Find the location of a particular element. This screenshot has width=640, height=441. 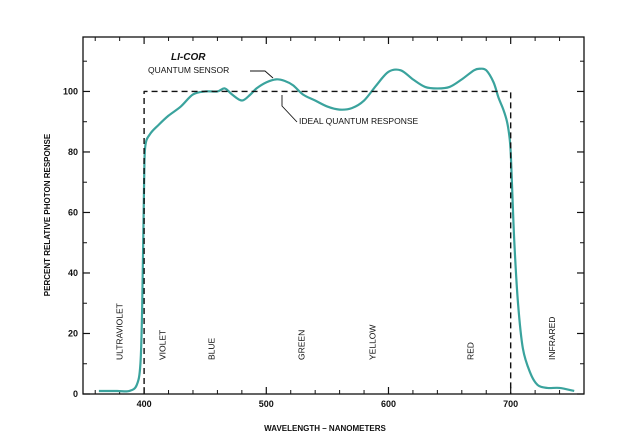

x-tick-label: 400 is located at coordinates (144, 404).